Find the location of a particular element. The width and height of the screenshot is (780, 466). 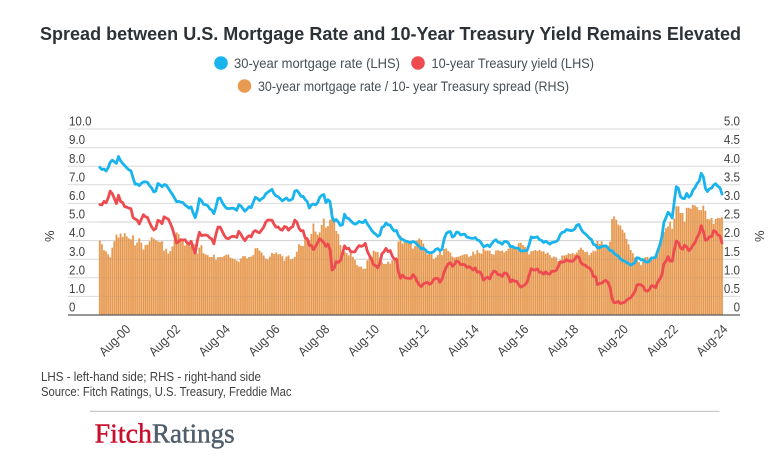

svg-text: 8.0 is located at coordinates (77, 158).